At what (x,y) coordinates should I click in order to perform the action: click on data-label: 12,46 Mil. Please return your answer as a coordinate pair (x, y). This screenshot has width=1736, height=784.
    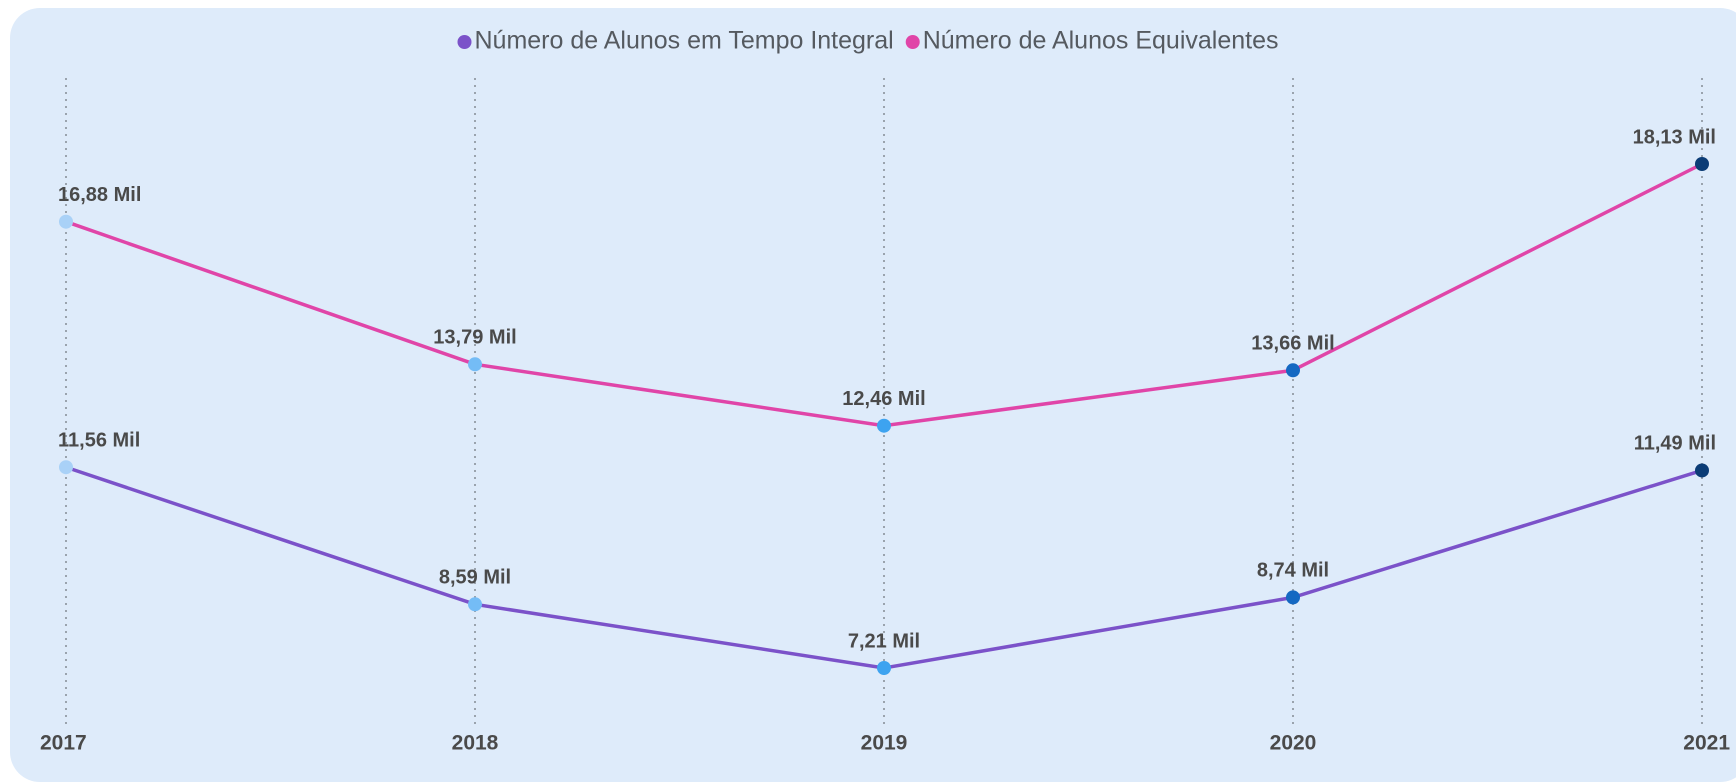
    Looking at the image, I should click on (883, 399).